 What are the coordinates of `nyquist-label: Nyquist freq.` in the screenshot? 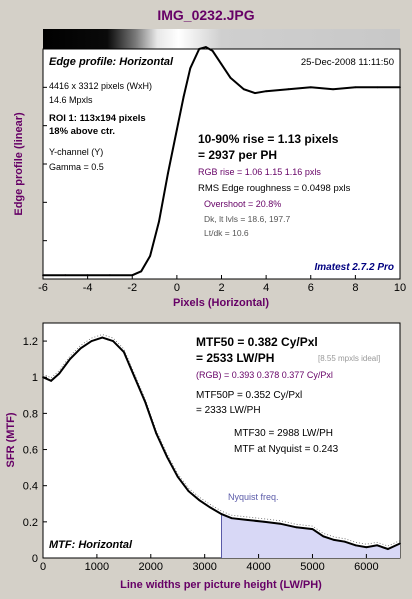 It's located at (253, 497).